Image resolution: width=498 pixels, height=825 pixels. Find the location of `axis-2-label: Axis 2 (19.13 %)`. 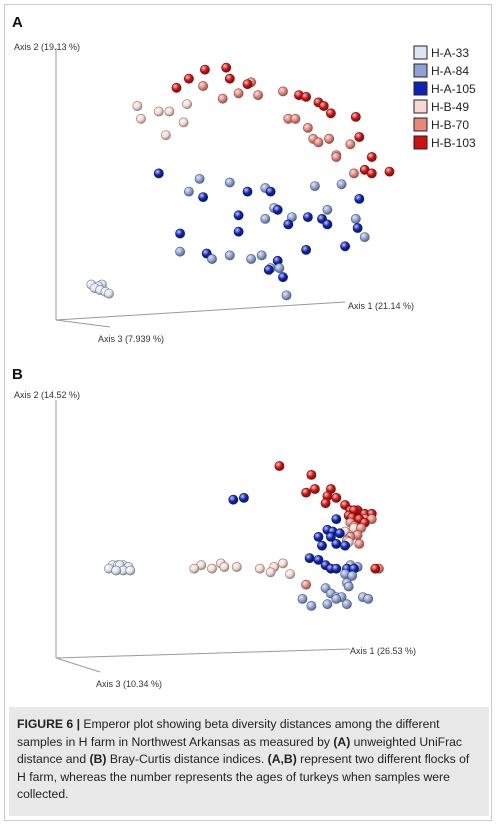

axis-2-label: Axis 2 (19.13 %) is located at coordinates (47, 47).